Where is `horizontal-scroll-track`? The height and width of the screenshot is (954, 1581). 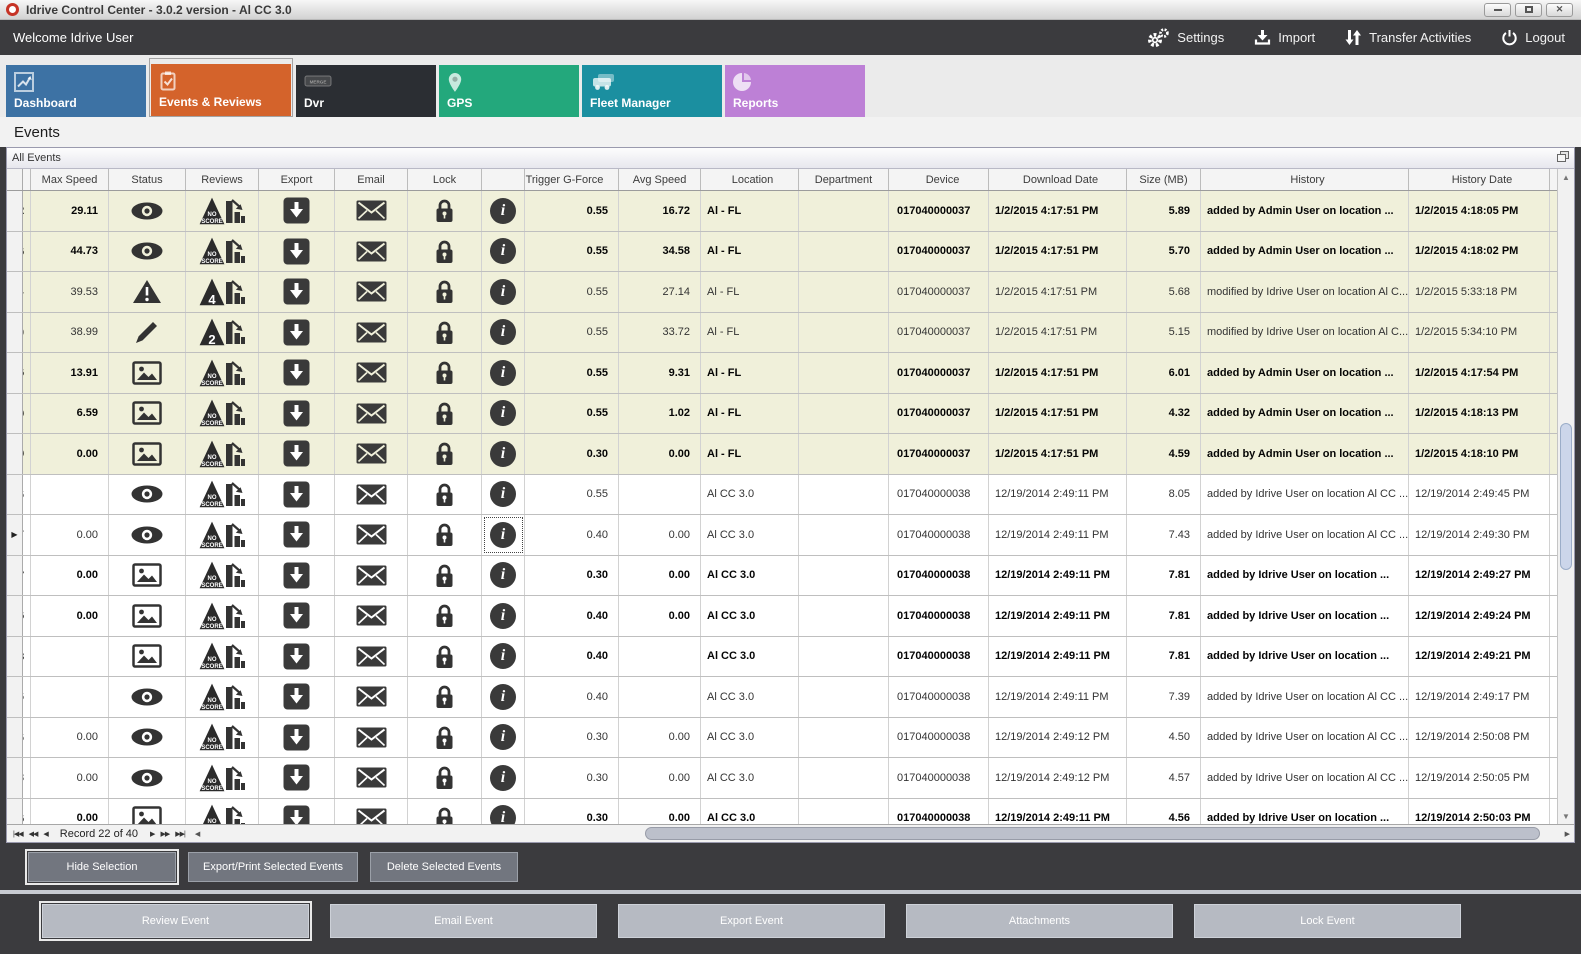 horizontal-scroll-track is located at coordinates (882, 833).